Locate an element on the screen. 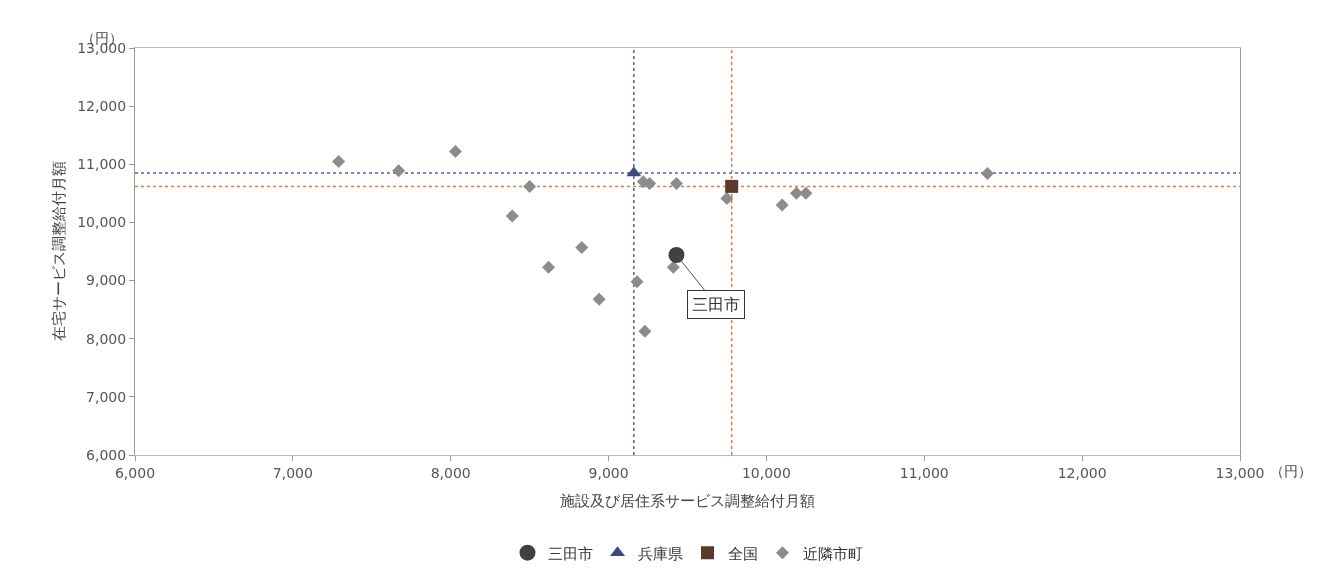  annotation: 三田市 is located at coordinates (716, 304).